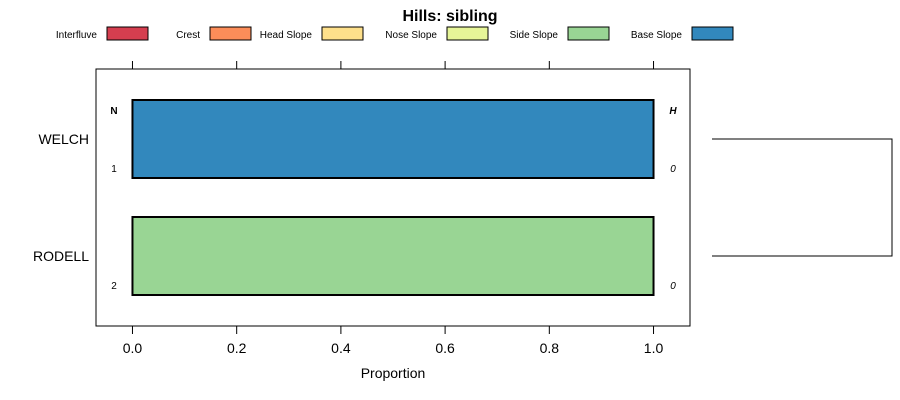 The width and height of the screenshot is (900, 400). Describe the element at coordinates (534, 35) in the screenshot. I see `legend-label: Side Slope` at that location.